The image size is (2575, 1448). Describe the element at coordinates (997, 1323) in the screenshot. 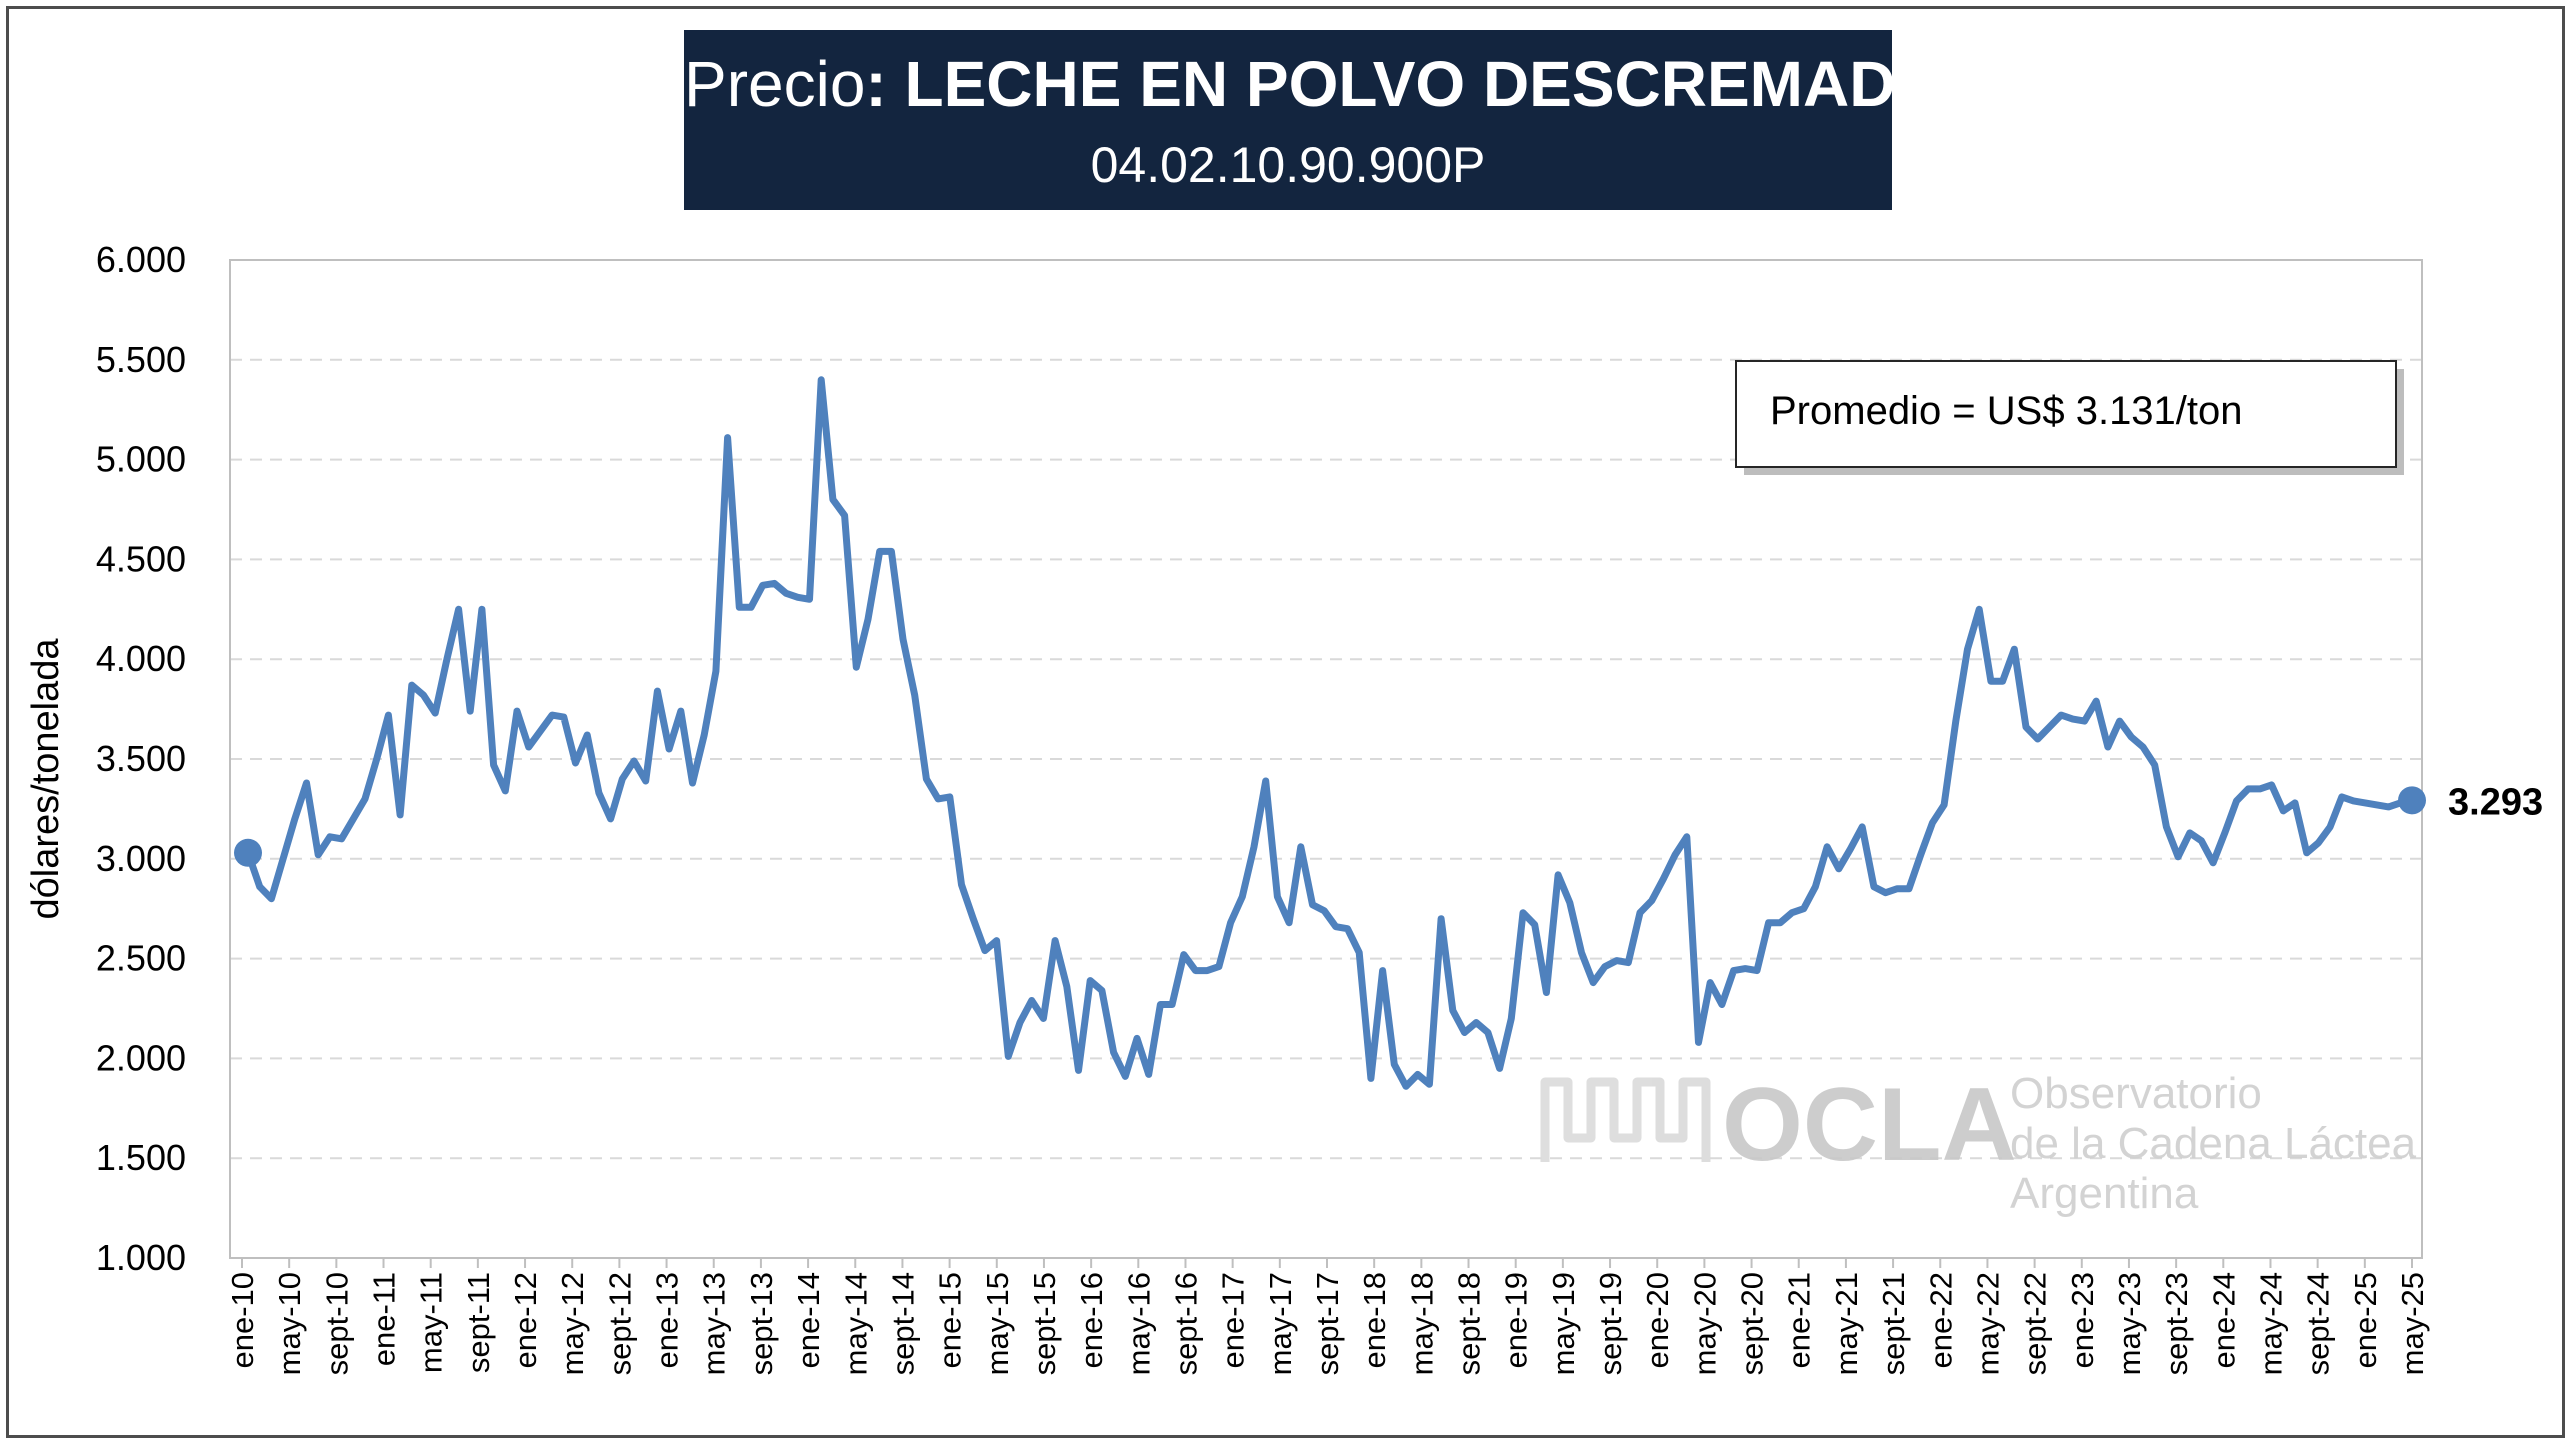

I see `x-tick-label: may-15` at that location.